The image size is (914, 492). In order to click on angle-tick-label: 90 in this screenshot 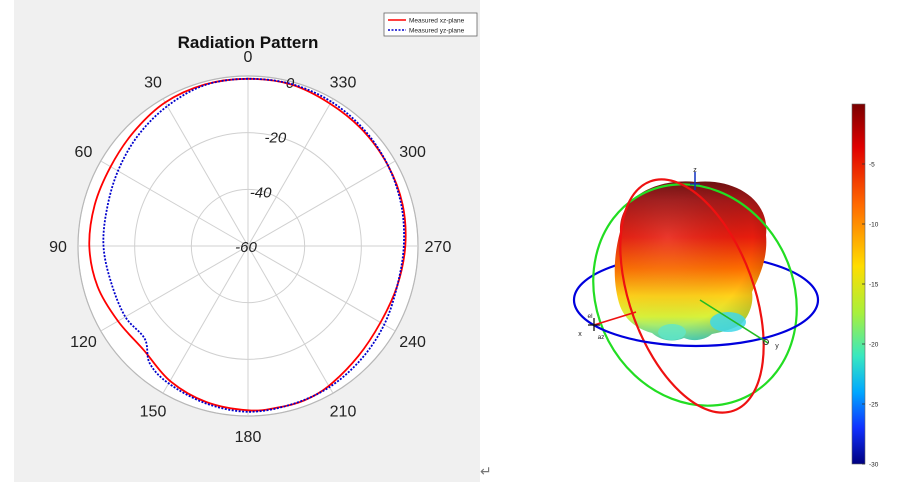, I will do `click(58, 247)`.